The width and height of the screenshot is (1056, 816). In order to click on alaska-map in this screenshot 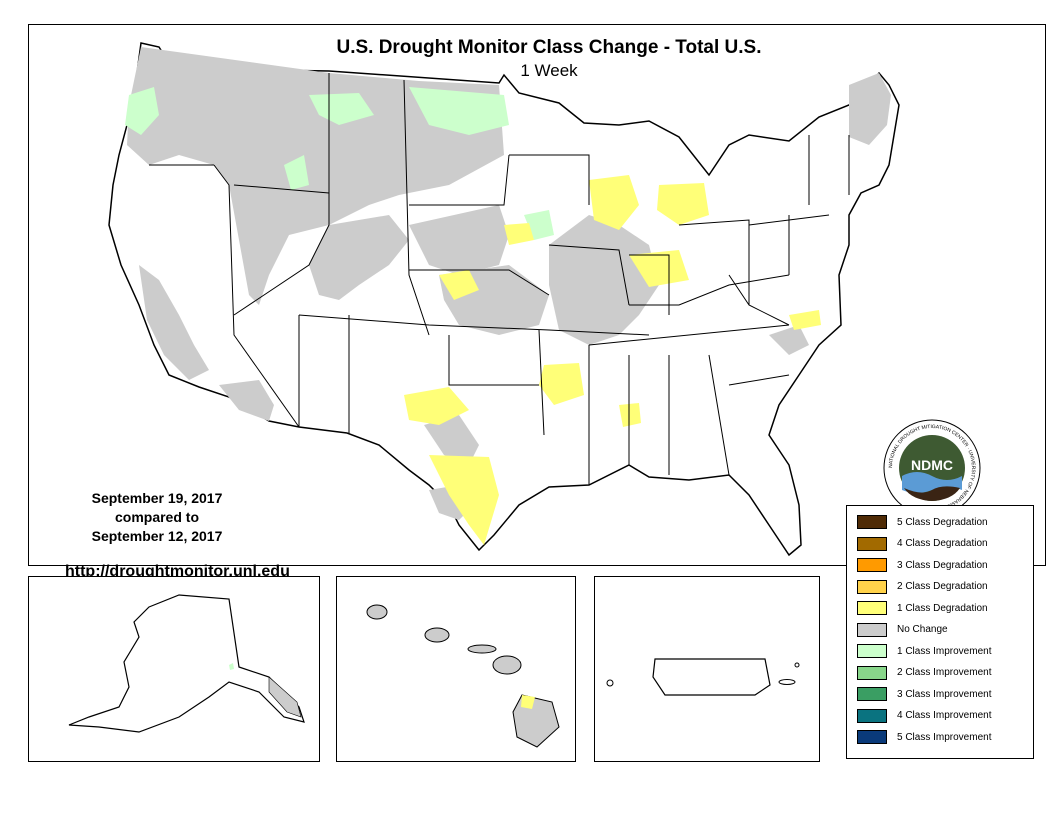, I will do `click(186, 663)`.